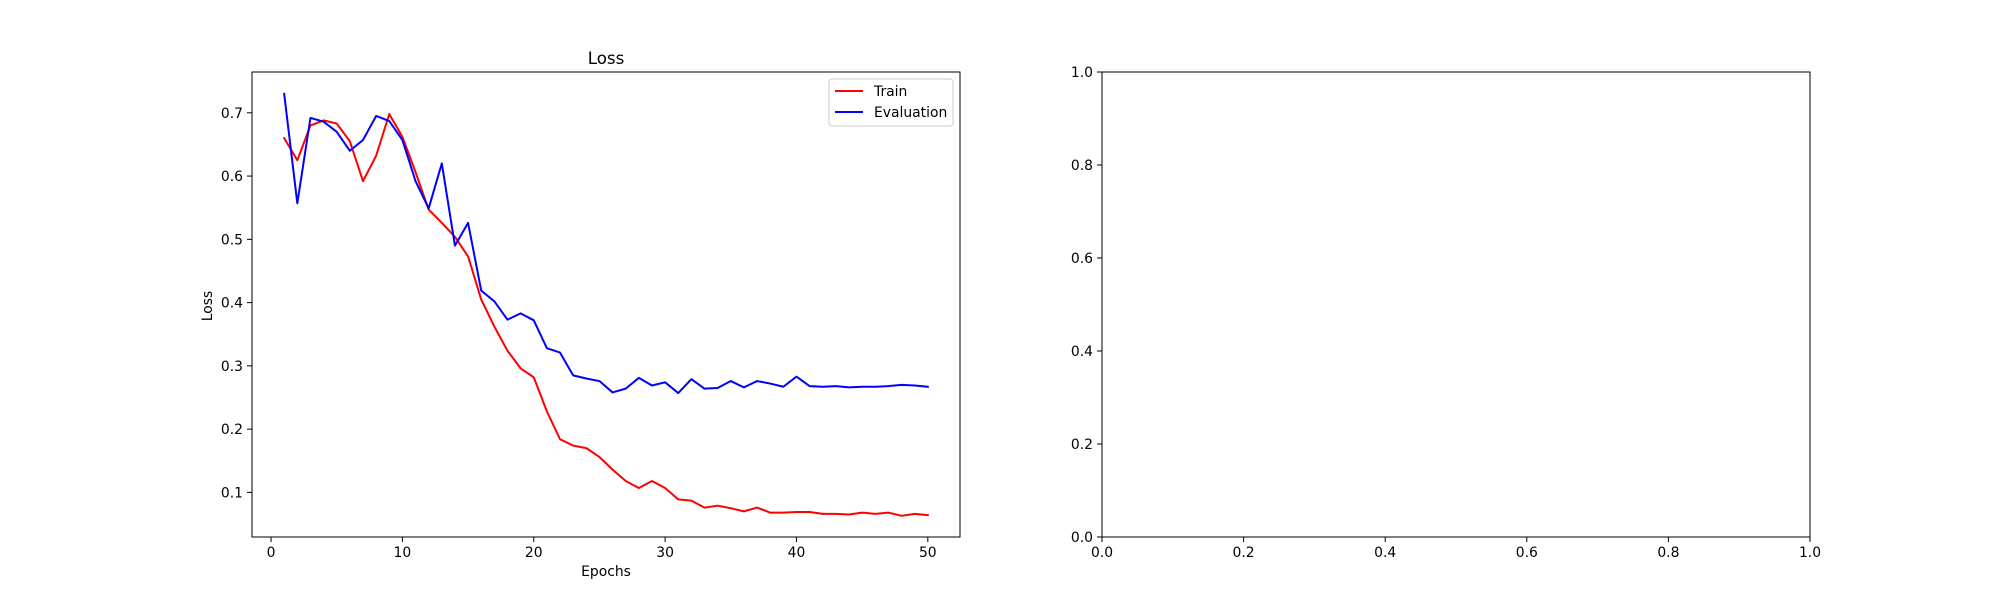 Image resolution: width=2000 pixels, height=600 pixels. I want to click on loss-x-tick-label: 40, so click(797, 553).